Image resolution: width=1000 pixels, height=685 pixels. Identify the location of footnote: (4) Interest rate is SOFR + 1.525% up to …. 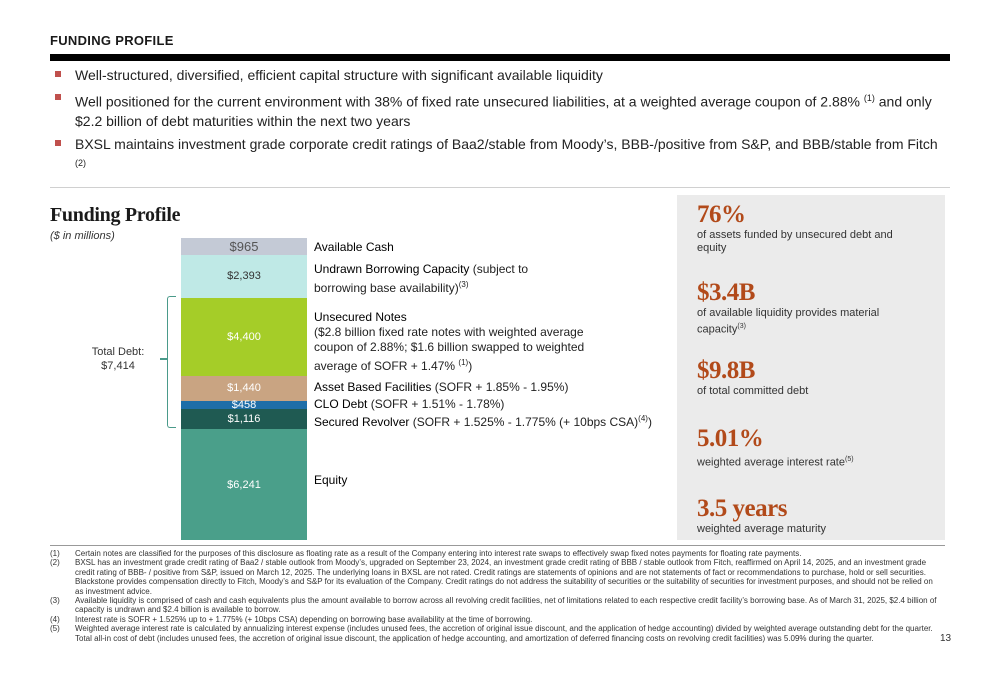
(291, 619).